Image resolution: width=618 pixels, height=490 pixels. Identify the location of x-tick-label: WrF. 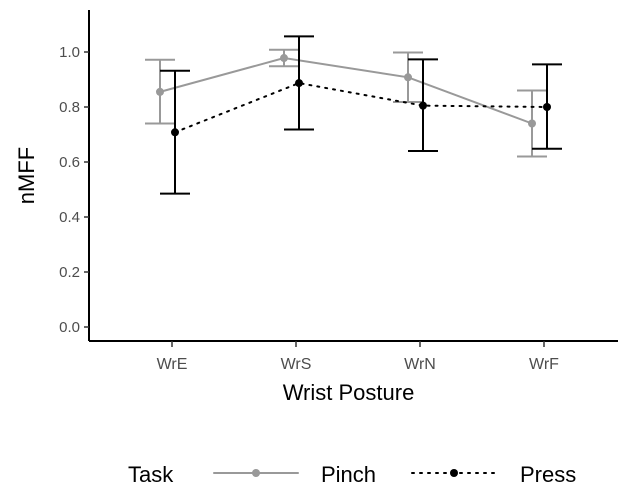
(544, 364).